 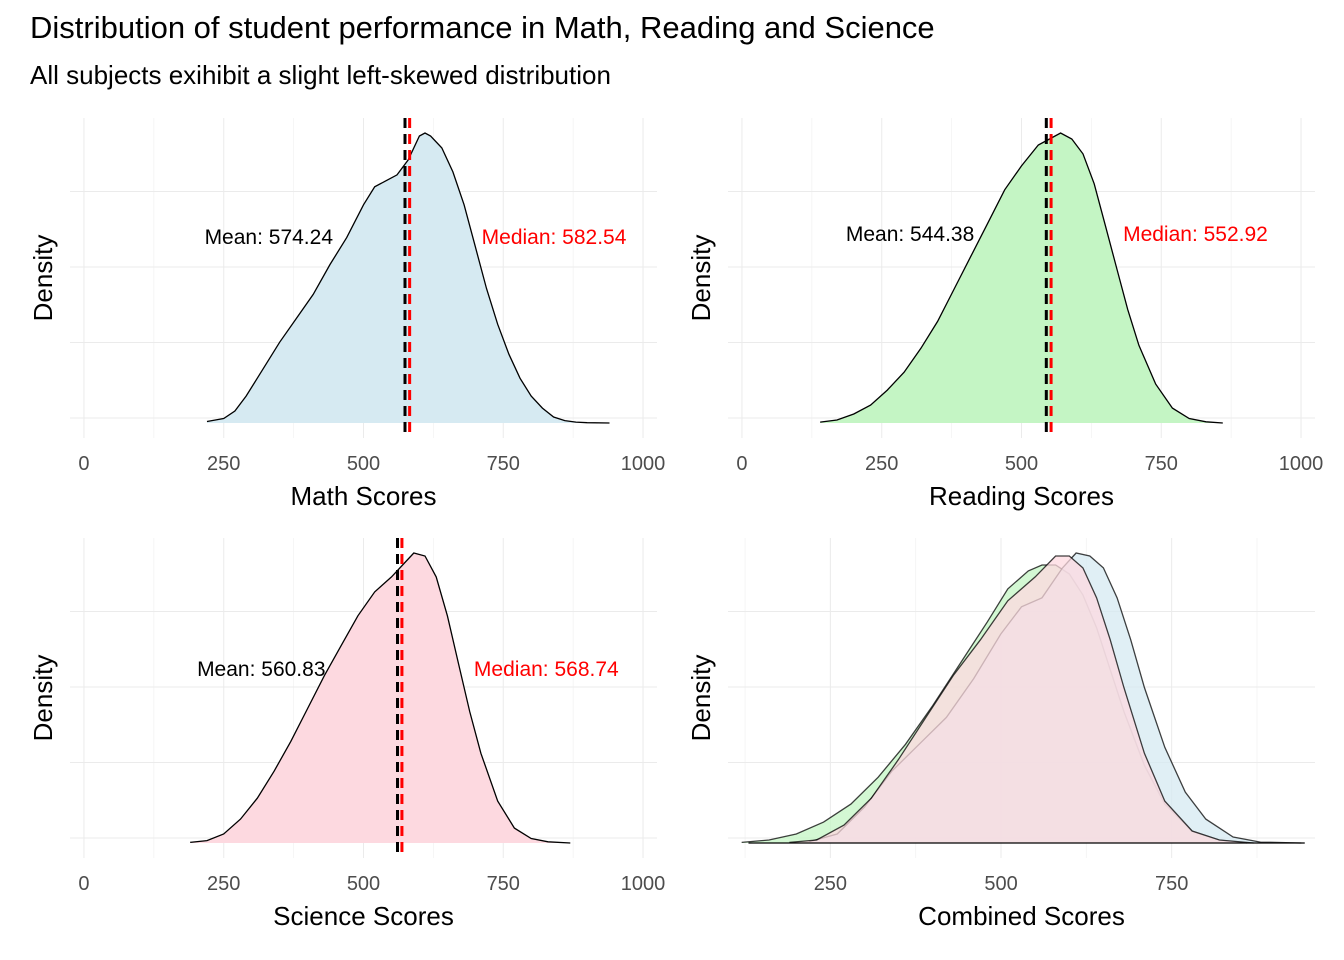 I want to click on mean-label: Mean: 574.24, so click(x=269, y=237).